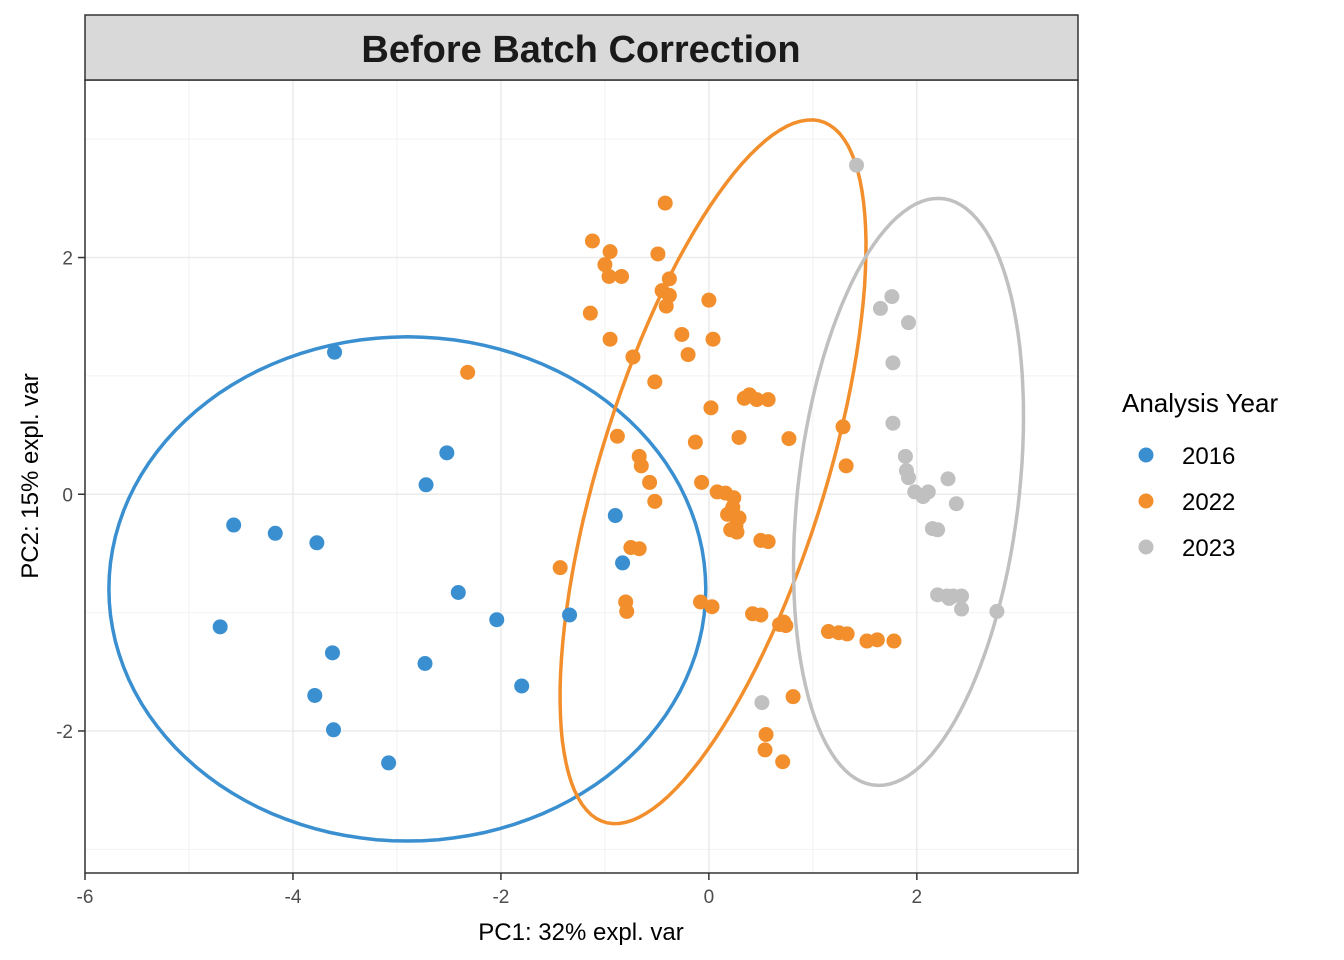 Image resolution: width=1344 pixels, height=960 pixels. Describe the element at coordinates (500, 890) in the screenshot. I see `x-axis-ticks: -6 -4 -2 0 2` at that location.